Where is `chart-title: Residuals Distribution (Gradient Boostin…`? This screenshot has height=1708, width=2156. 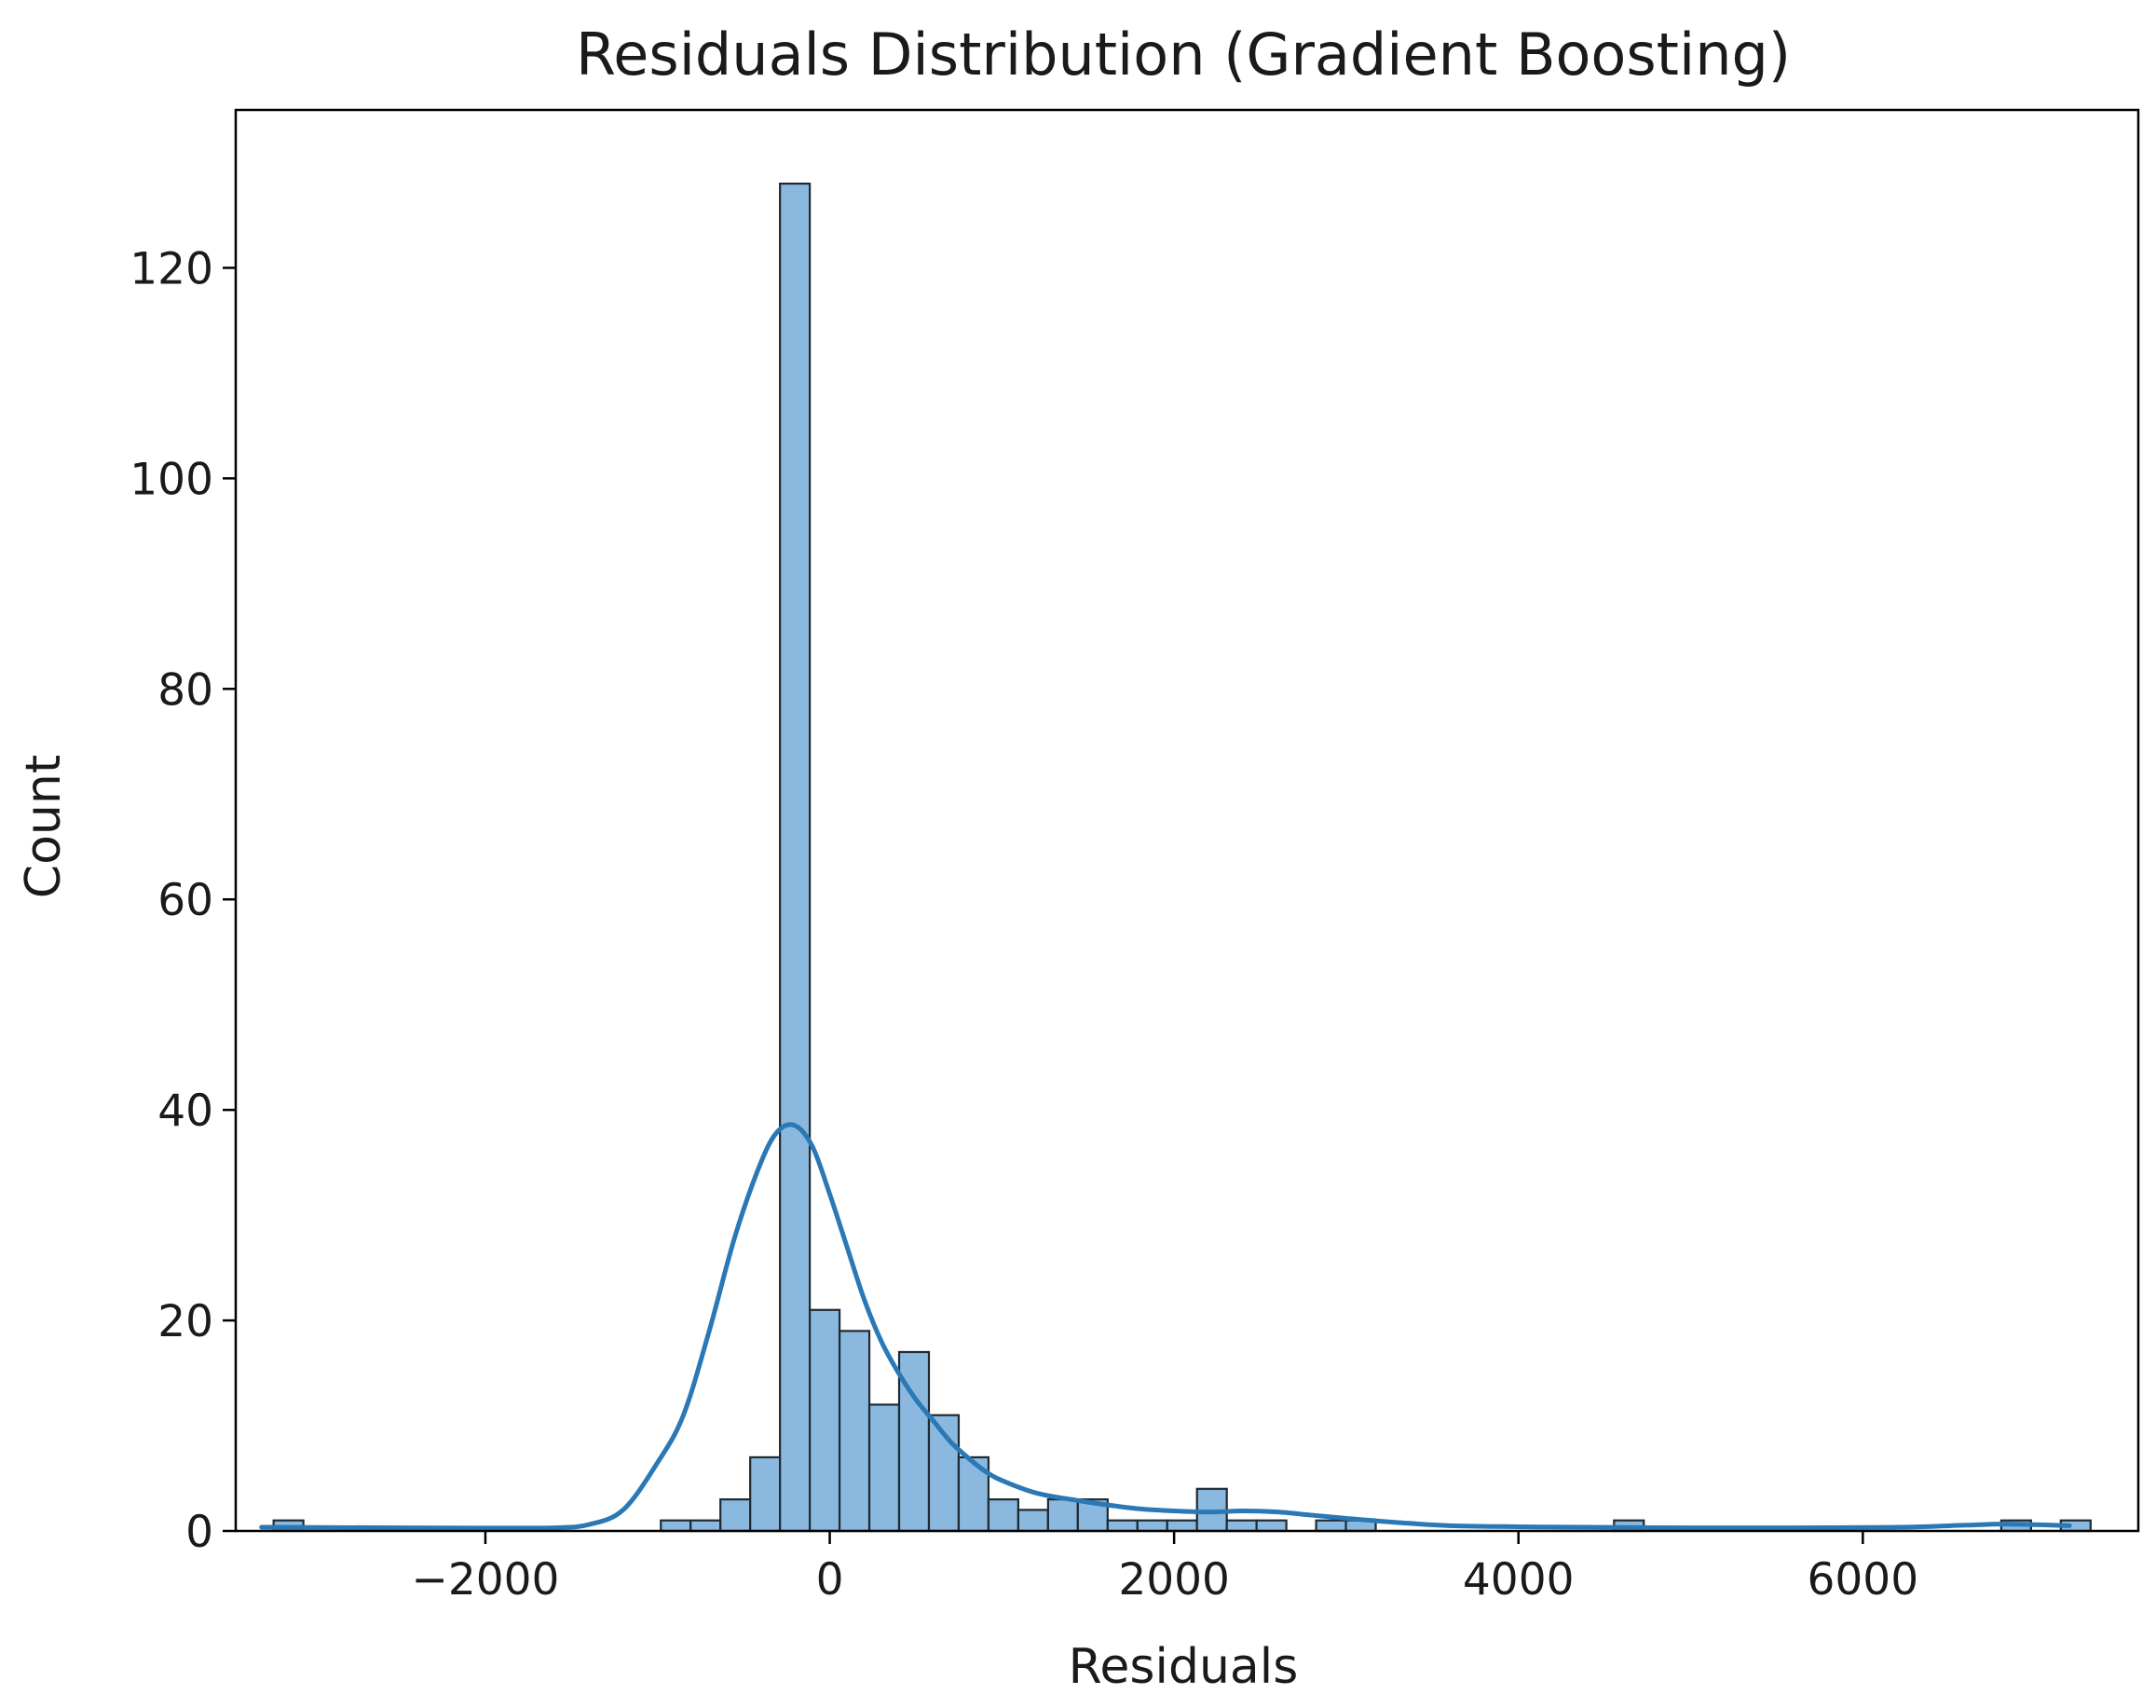
chart-title: Residuals Distribution (Gradient Boostin… is located at coordinates (1183, 54).